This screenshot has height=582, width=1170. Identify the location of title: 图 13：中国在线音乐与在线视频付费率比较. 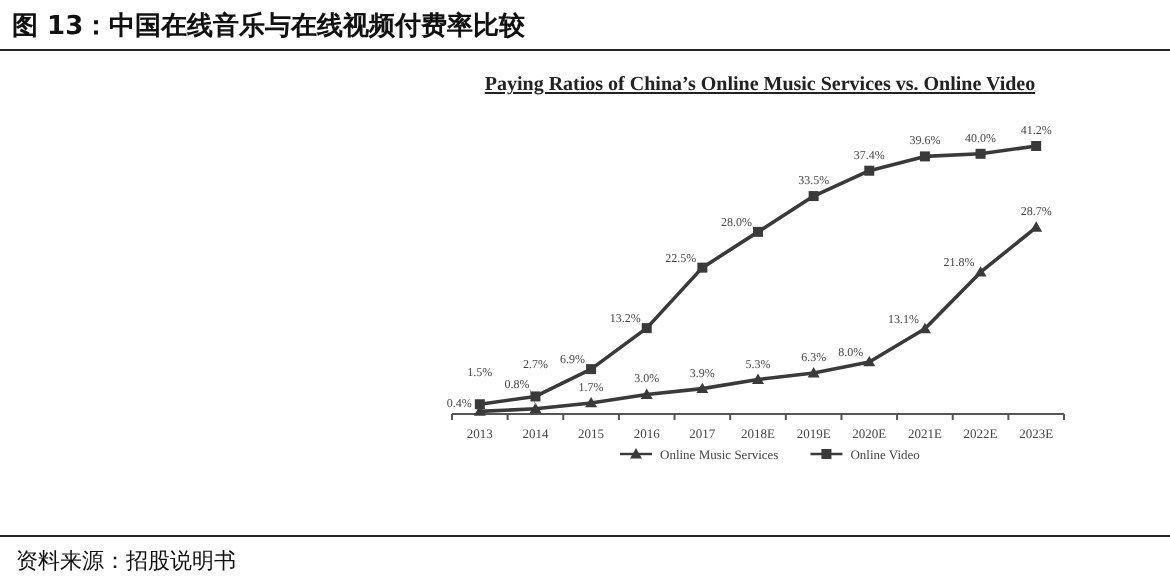
(269, 27).